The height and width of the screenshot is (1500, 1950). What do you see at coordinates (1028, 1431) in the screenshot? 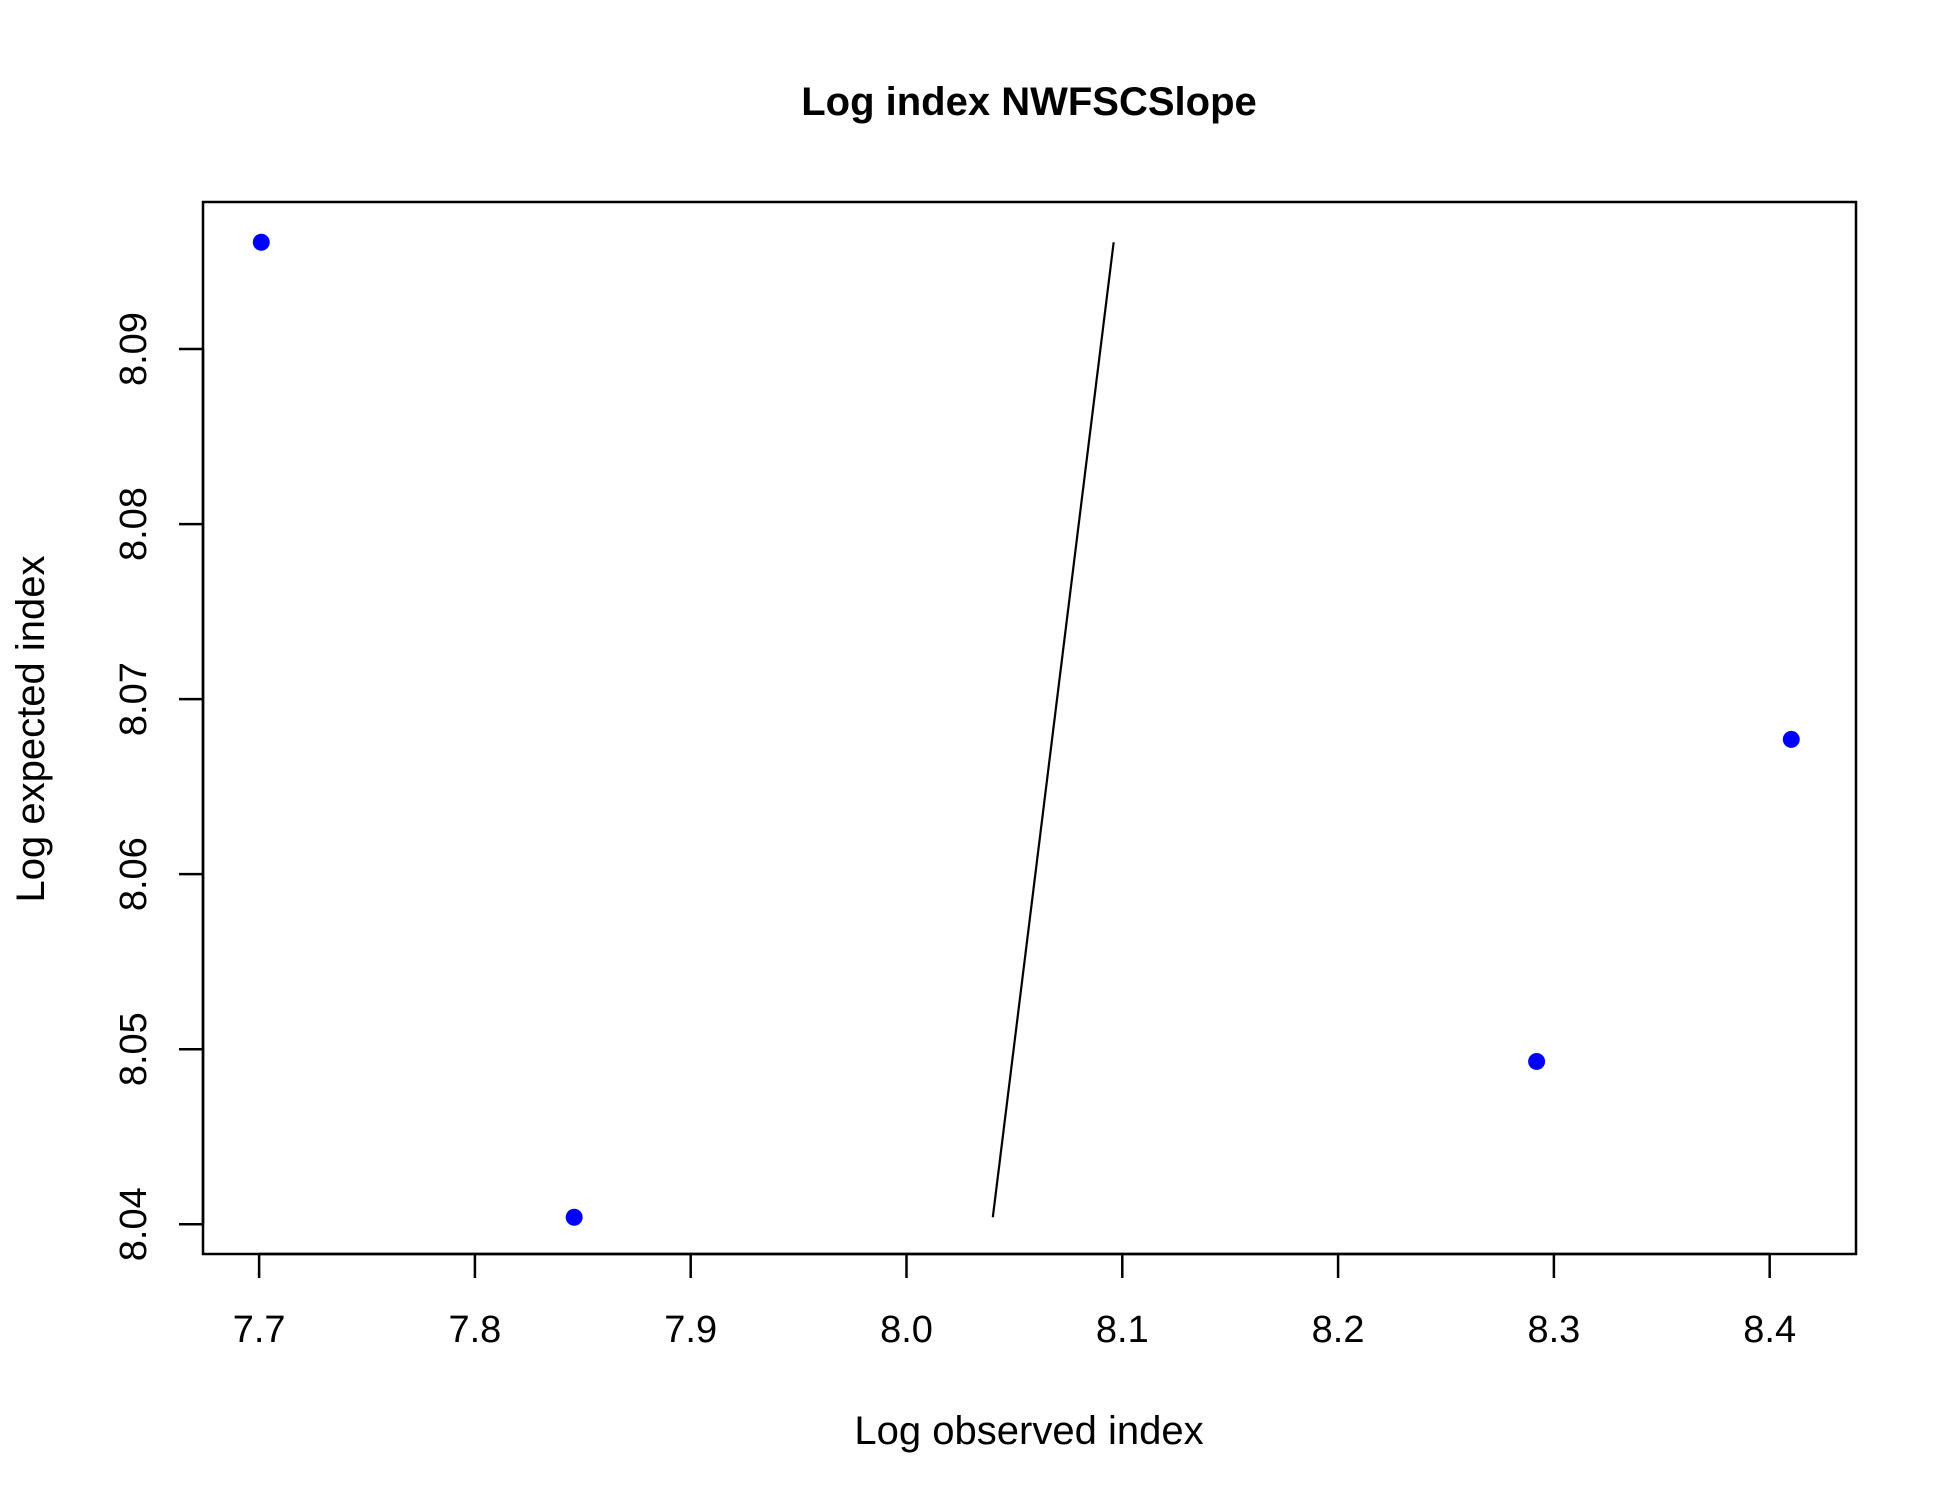
I see `x-axis-label: Log observed index` at bounding box center [1028, 1431].